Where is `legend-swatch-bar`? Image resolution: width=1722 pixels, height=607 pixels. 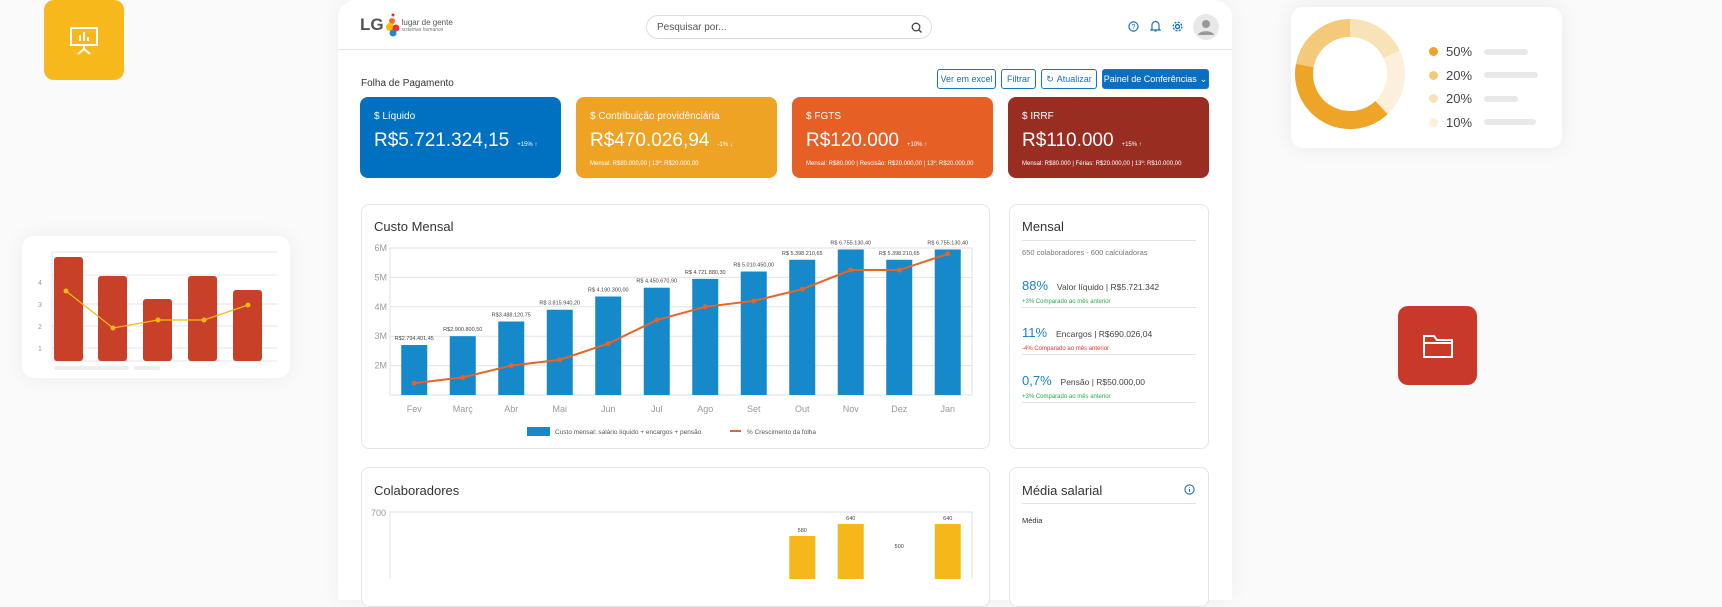 legend-swatch-bar is located at coordinates (538, 431).